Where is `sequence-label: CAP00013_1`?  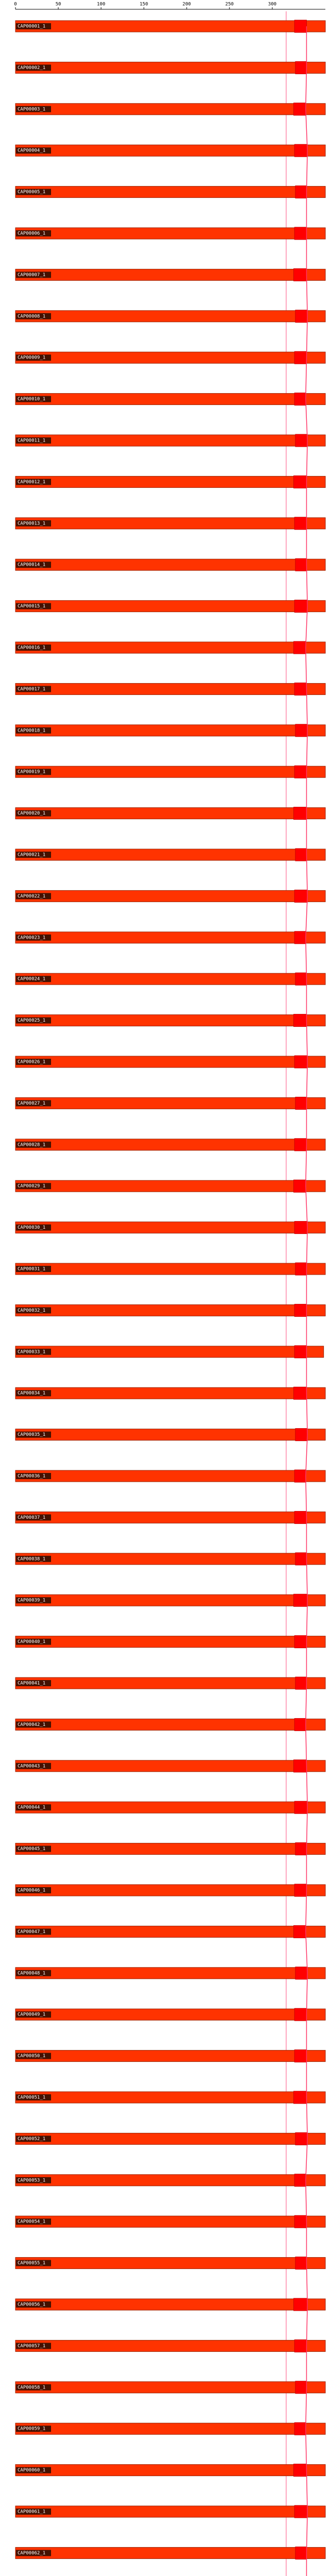
sequence-label: CAP00013_1 is located at coordinates (31, 523).